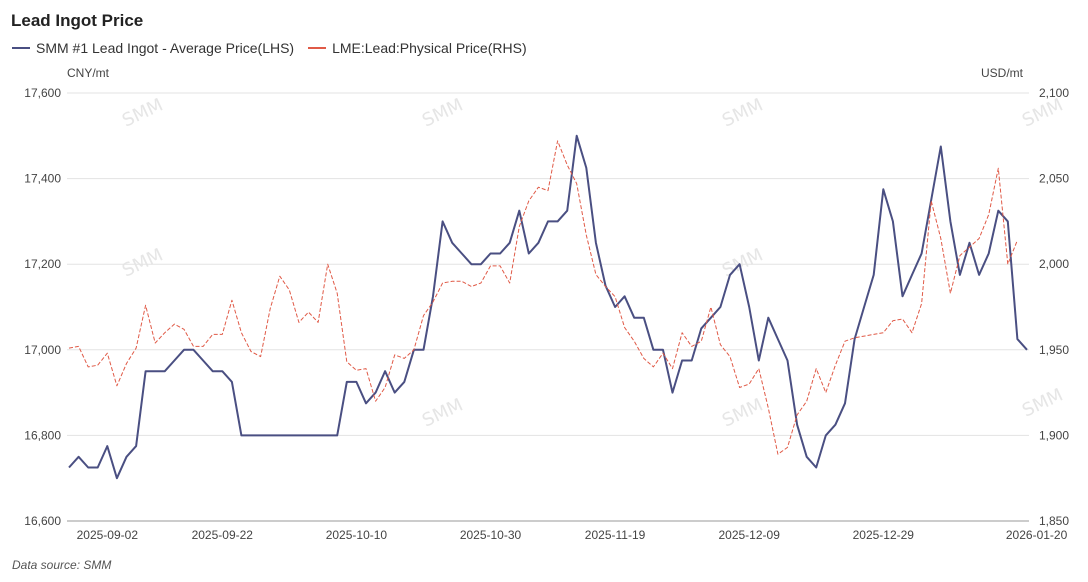 The image size is (1088, 582). Describe the element at coordinates (42, 350) in the screenshot. I see `left-tick-label: 17,000` at that location.